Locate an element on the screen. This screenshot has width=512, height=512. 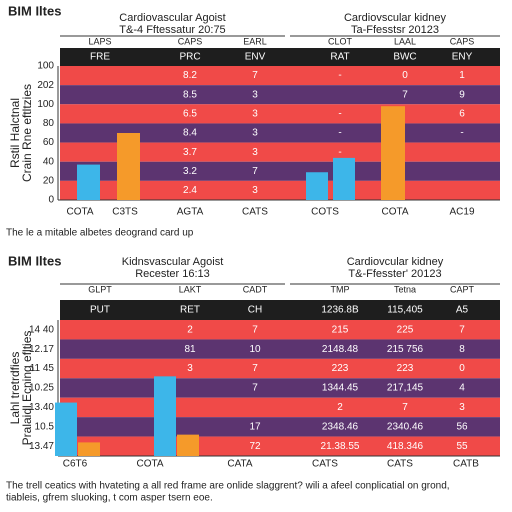
cell: 55 is located at coordinates (462, 446).